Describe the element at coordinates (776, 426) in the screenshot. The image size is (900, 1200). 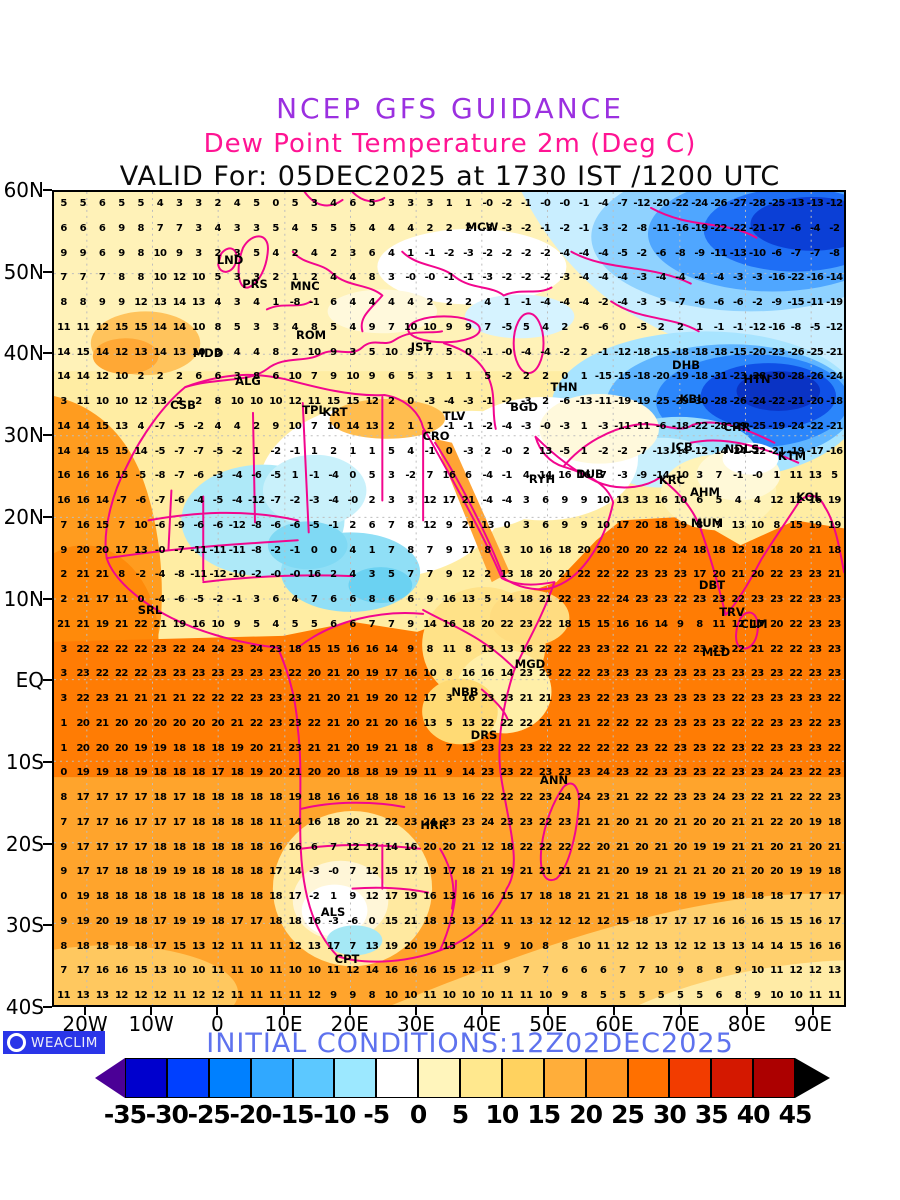
I see `grid-value: -19` at that location.